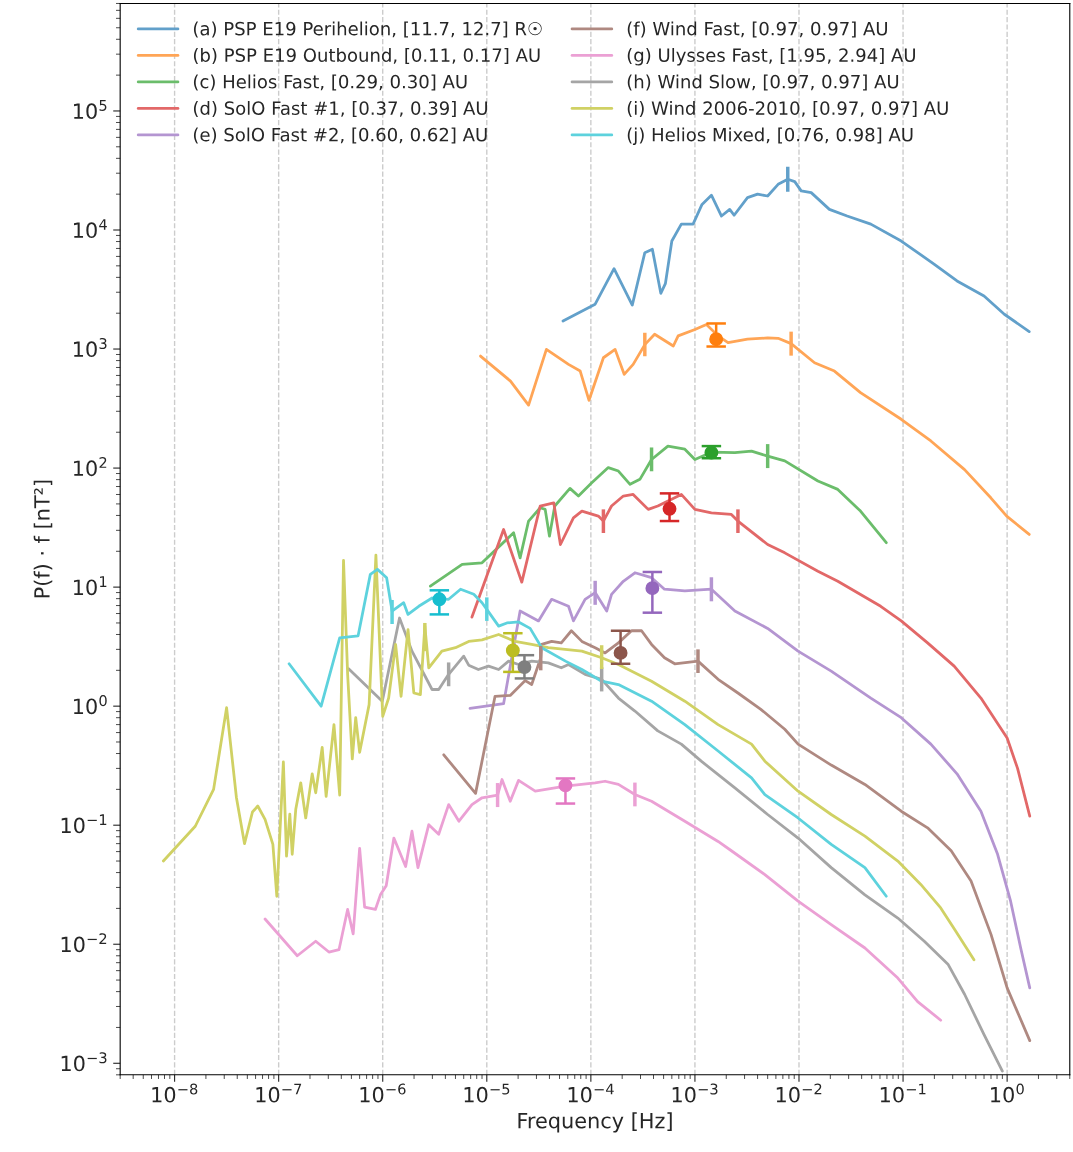 The height and width of the screenshot is (1152, 1073). I want to click on y-tick-label: 10$^{0}$, so click(90, 705).